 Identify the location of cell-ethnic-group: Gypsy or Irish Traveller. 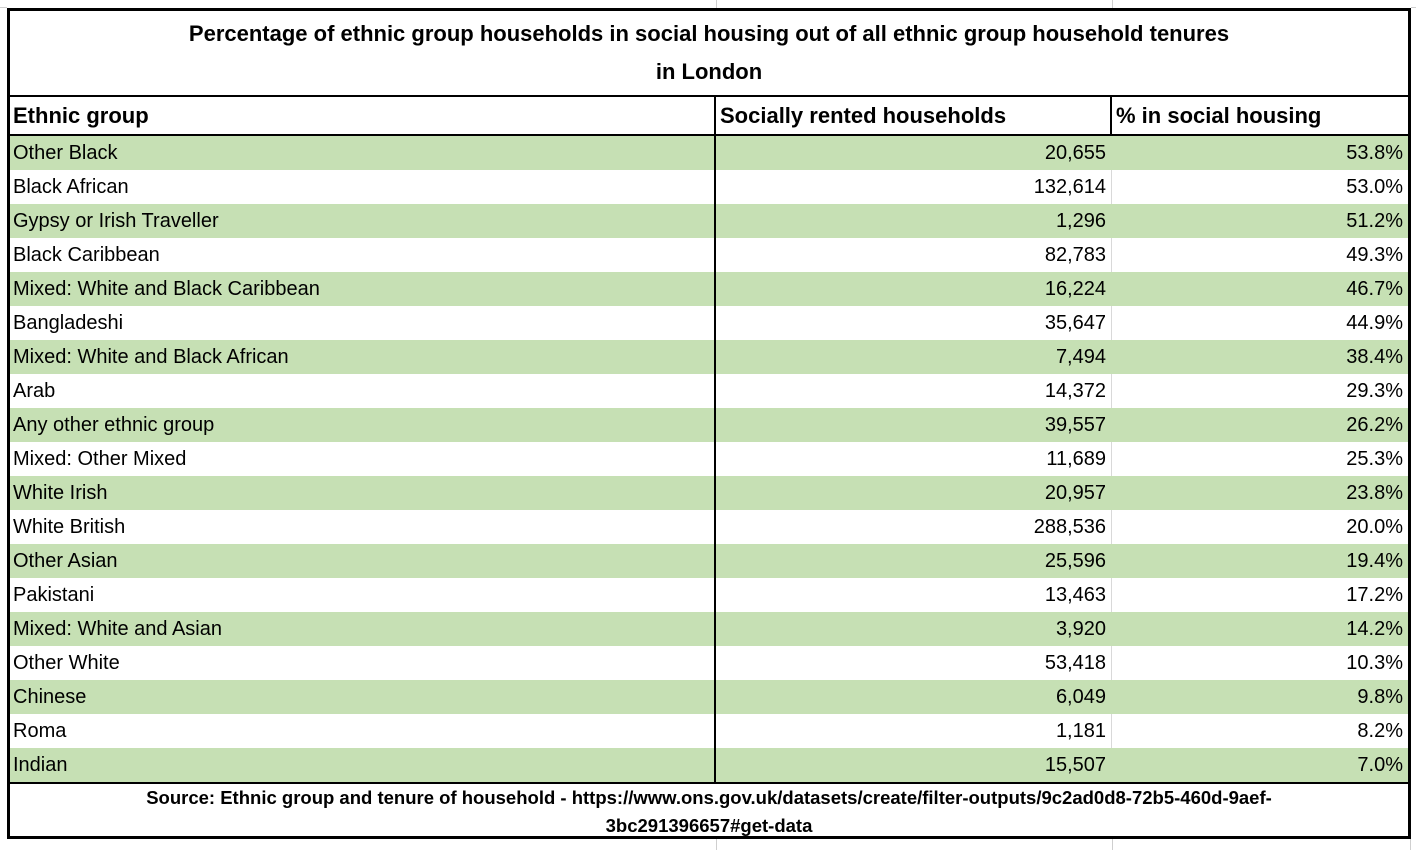
(363, 221).